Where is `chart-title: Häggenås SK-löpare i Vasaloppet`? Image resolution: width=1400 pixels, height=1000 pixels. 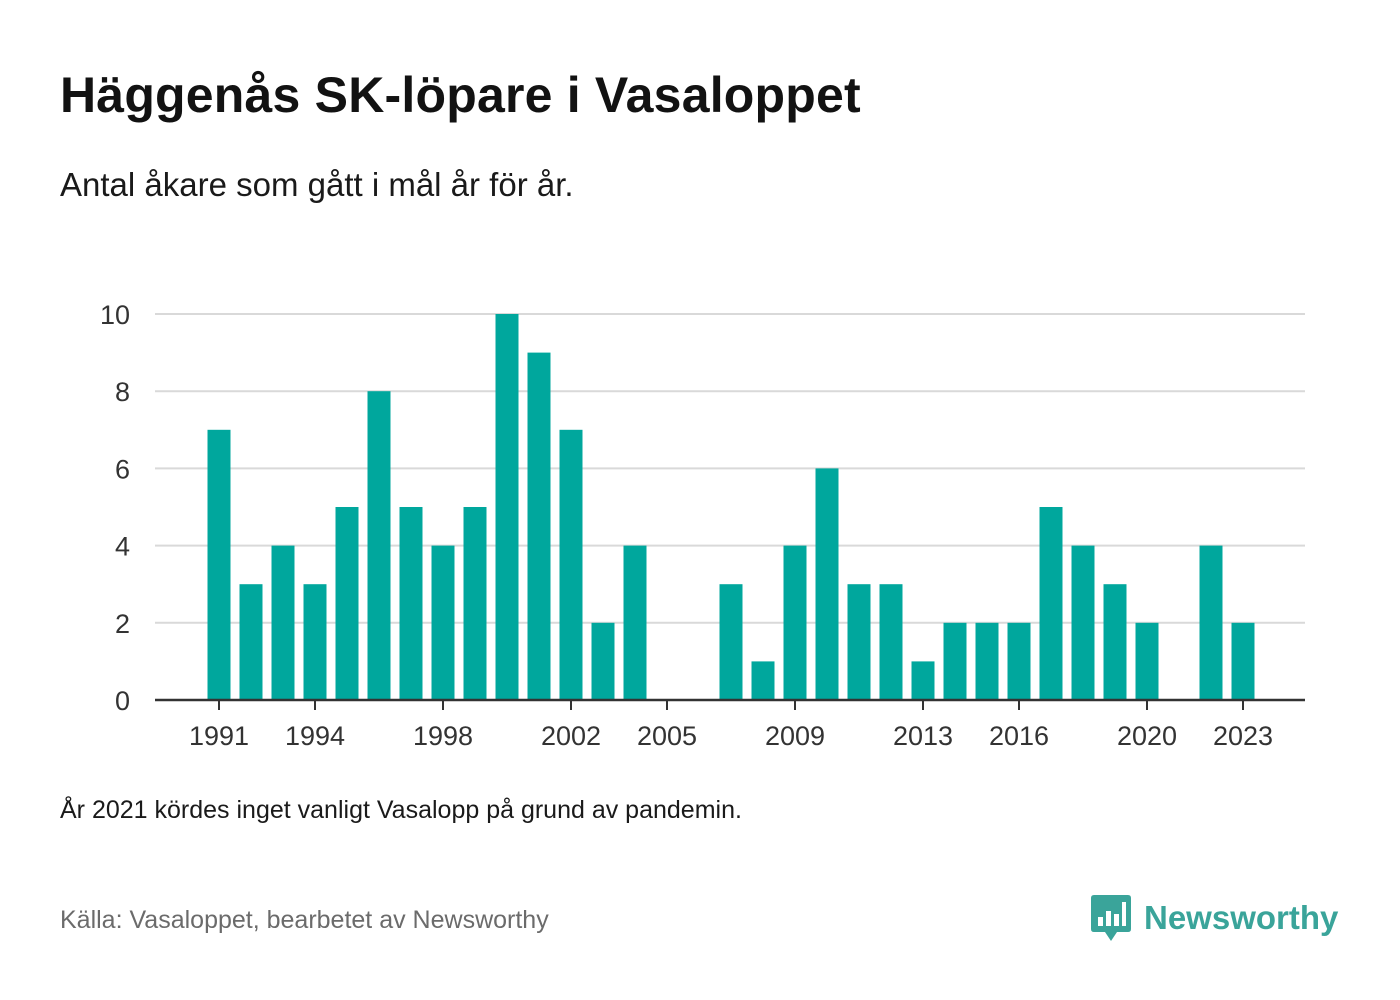
chart-title: Häggenås SK-löpare i Vasaloppet is located at coordinates (460, 95).